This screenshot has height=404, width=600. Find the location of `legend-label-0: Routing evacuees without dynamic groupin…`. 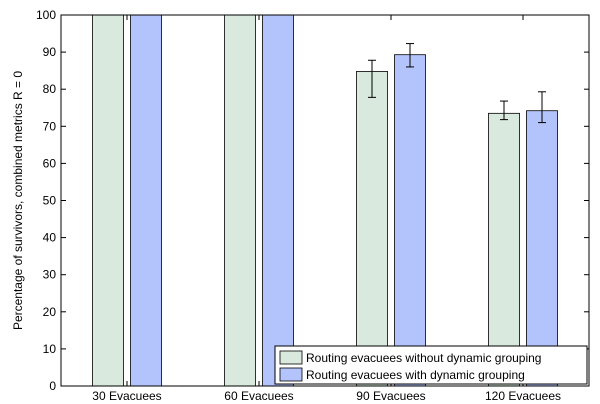

legend-label-0: Routing evacuees without dynamic groupin… is located at coordinates (423, 358).